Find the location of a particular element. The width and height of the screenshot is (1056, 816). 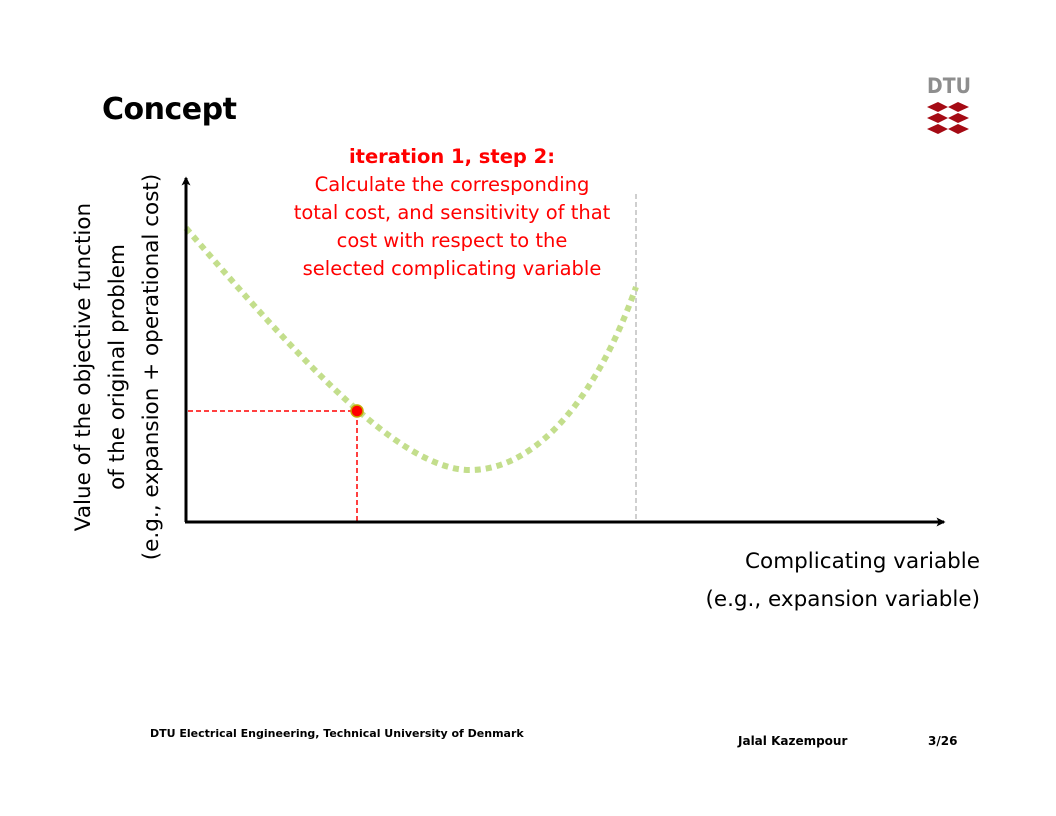

x-axis-label-line: Complicating variable is located at coordinates (862, 561).